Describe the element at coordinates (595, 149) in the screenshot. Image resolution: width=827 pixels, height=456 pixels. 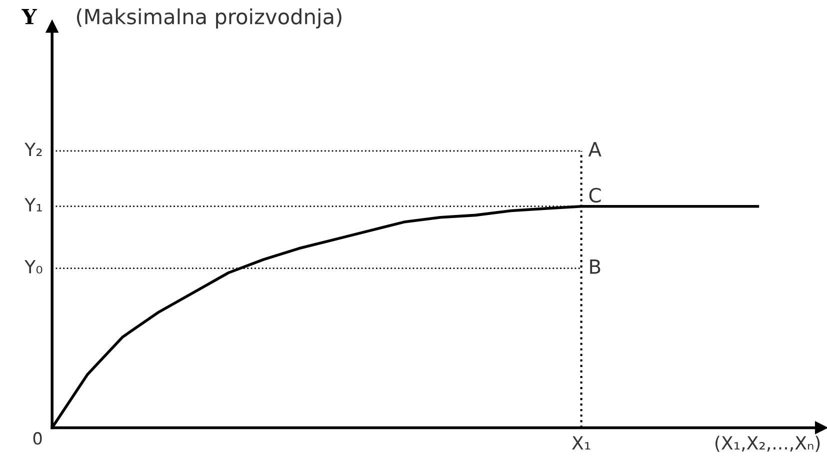
I see `text: A` at that location.